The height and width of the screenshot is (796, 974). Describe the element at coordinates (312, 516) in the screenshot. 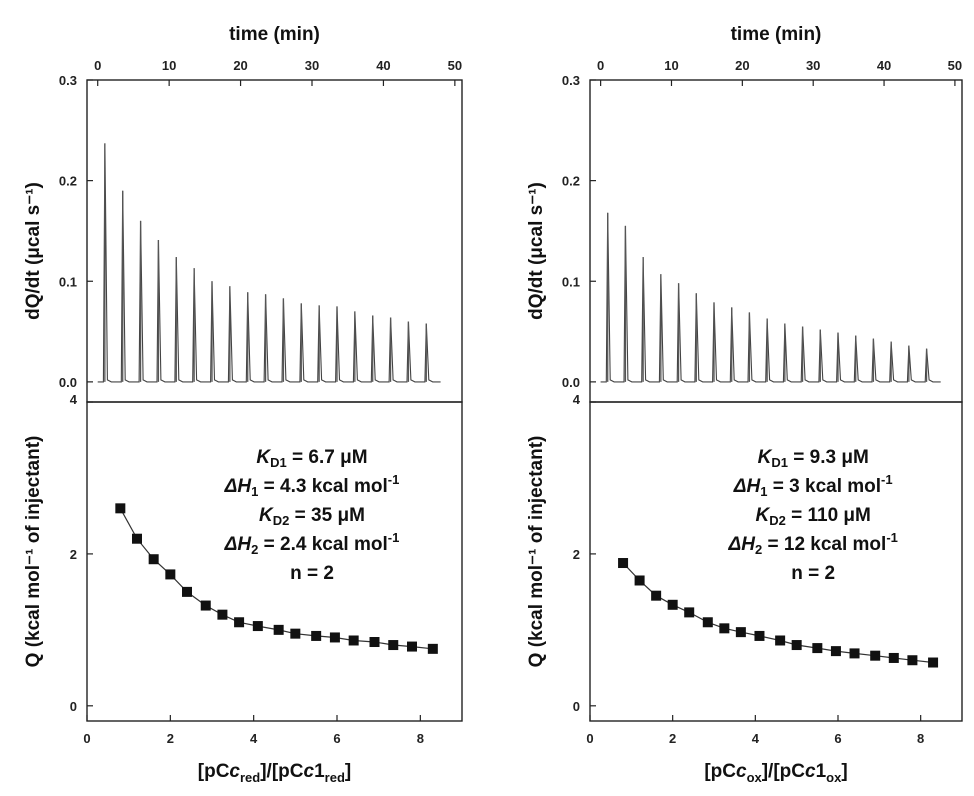

I see `fit-parameter-3: KD2 = 35 μM` at that location.